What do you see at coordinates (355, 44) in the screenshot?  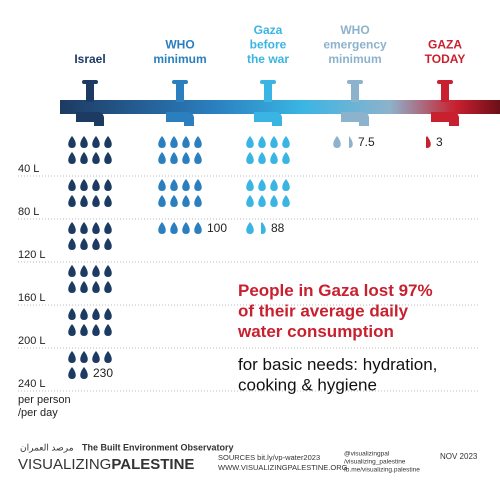 I see `category-label: WHO emergency minimum` at bounding box center [355, 44].